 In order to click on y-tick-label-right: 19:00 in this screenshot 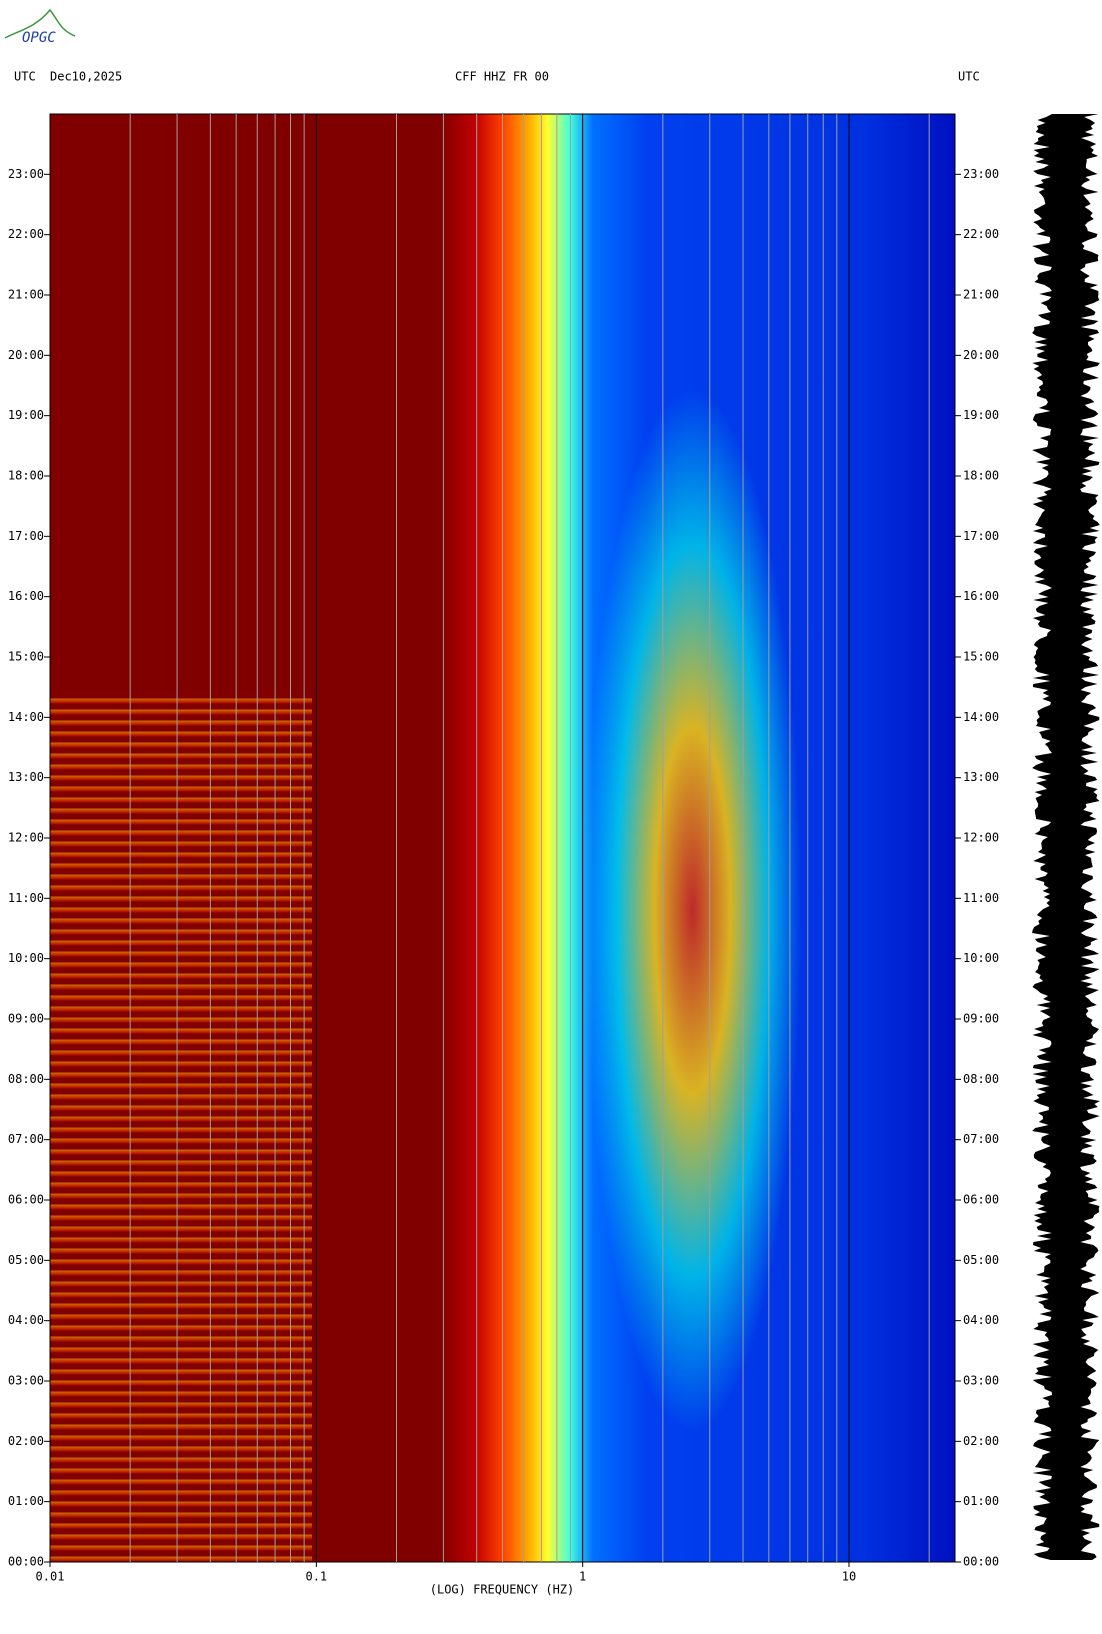, I will do `click(981, 415)`.